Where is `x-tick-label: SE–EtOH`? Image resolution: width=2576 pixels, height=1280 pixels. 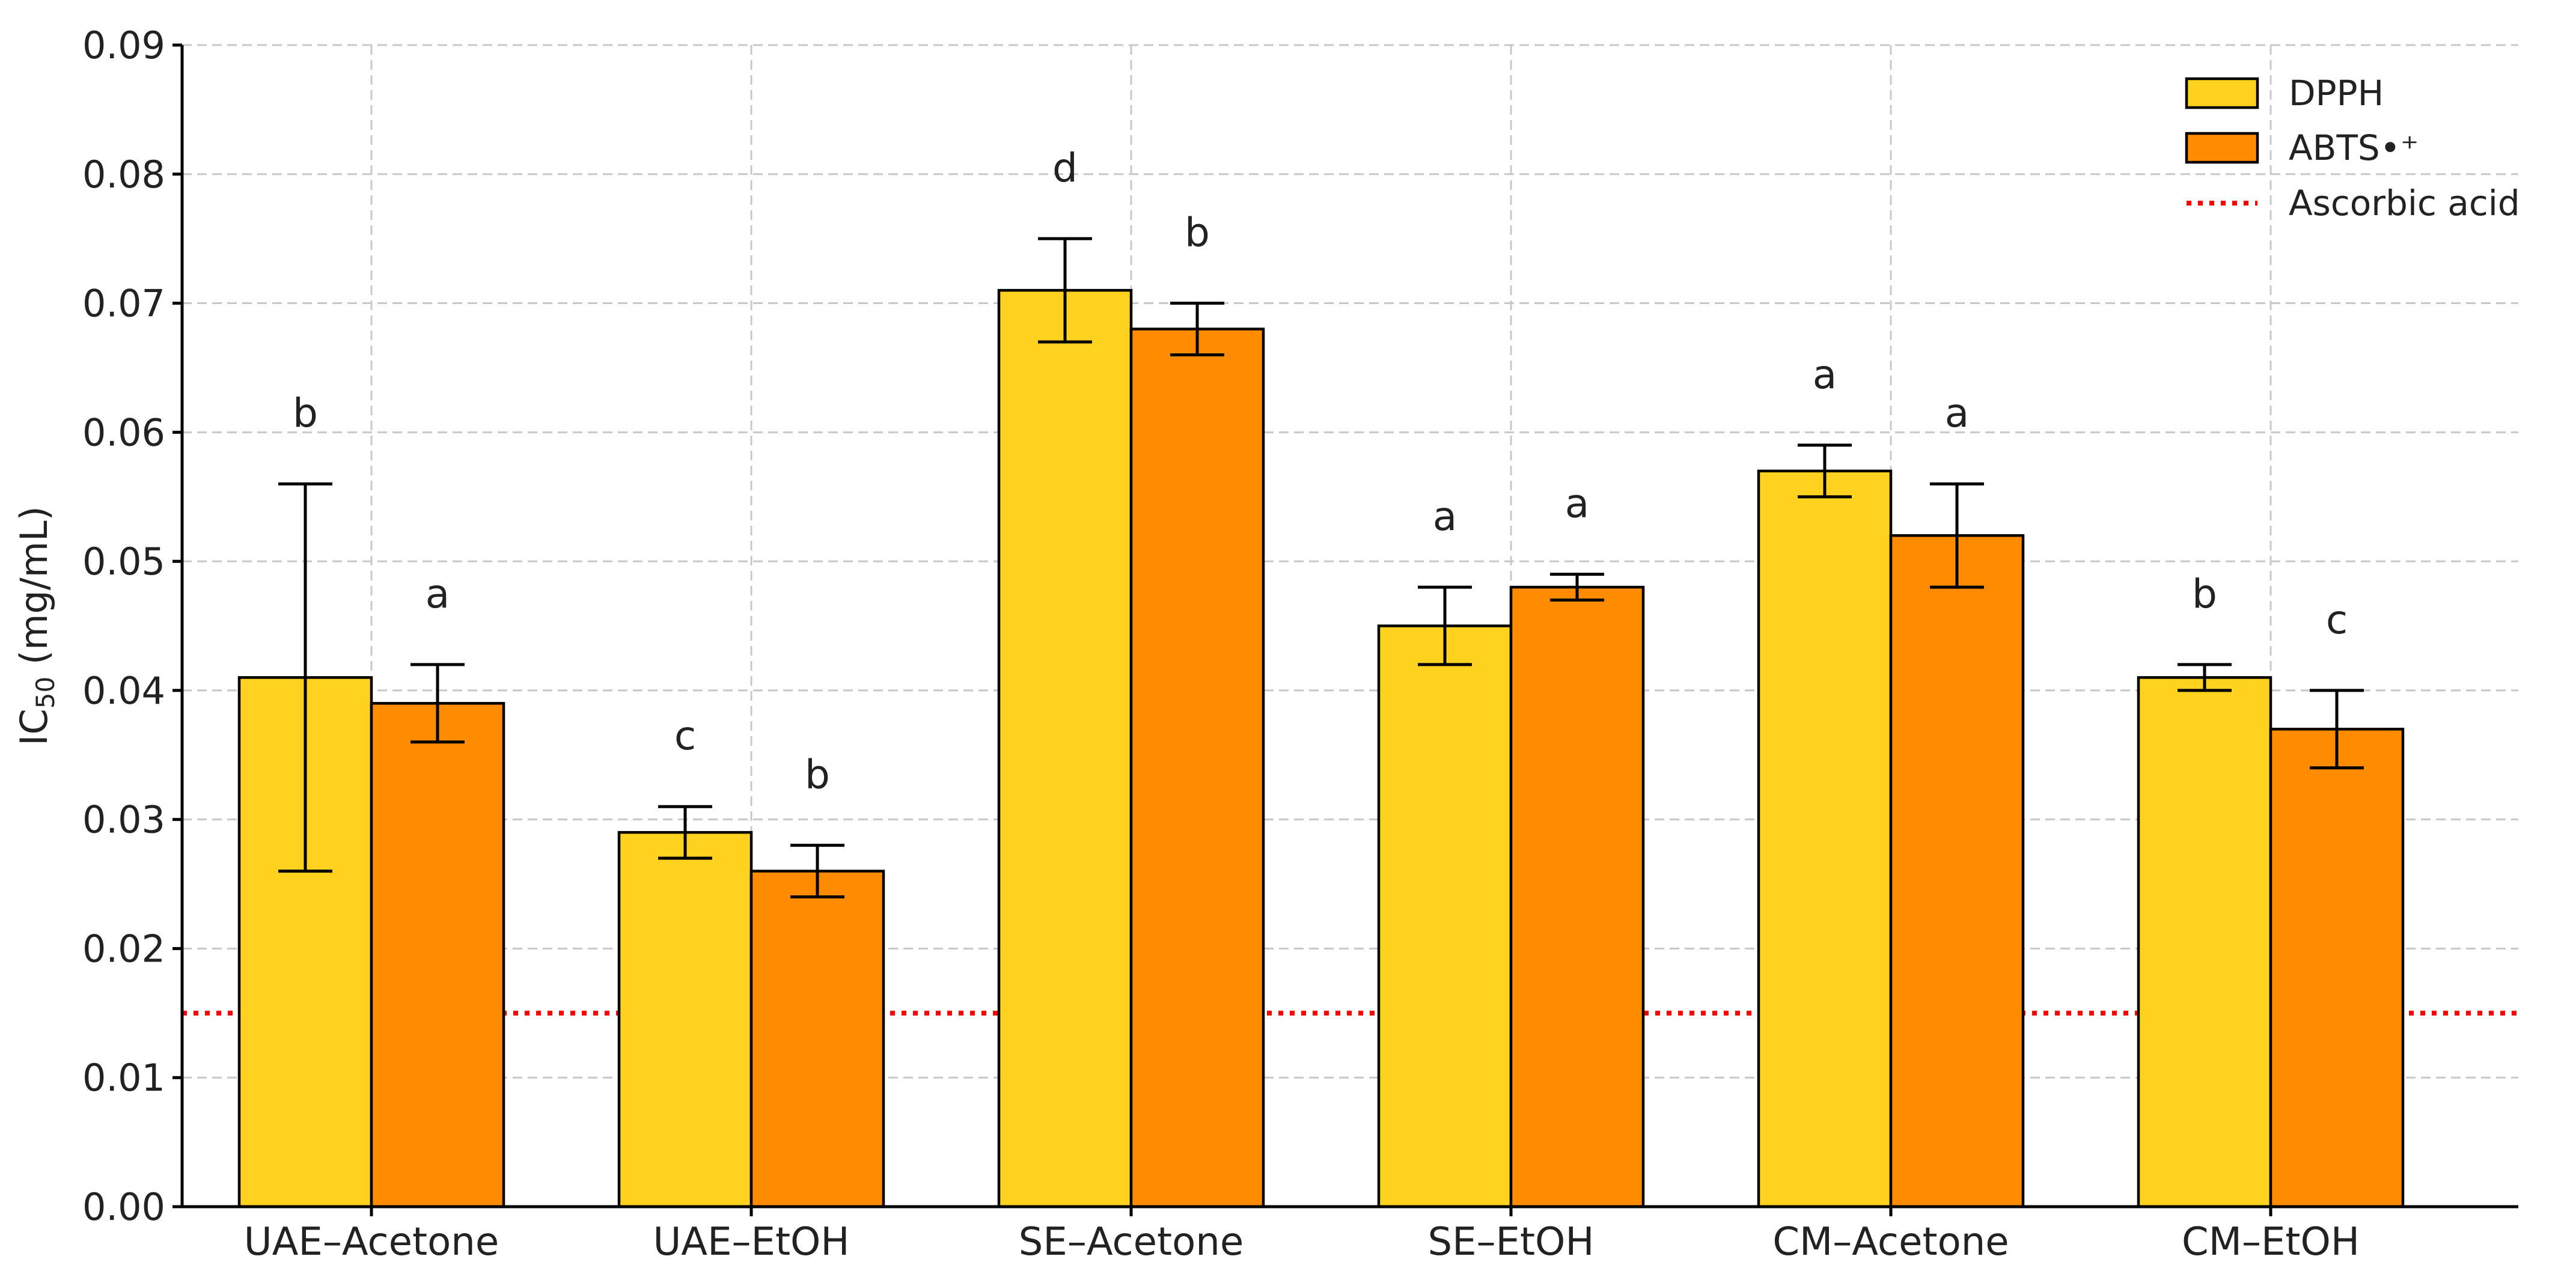
x-tick-label: SE–EtOH is located at coordinates (1510, 1242).